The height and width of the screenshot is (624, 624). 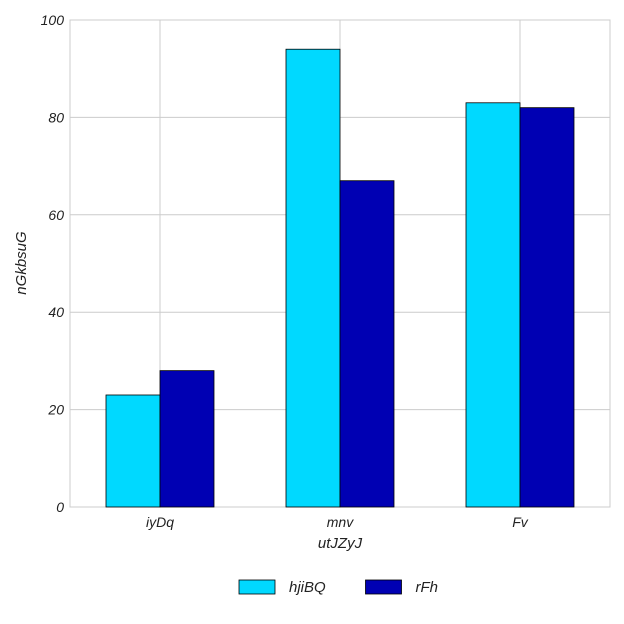 I want to click on bar-rFh-mnv, so click(x=367, y=344).